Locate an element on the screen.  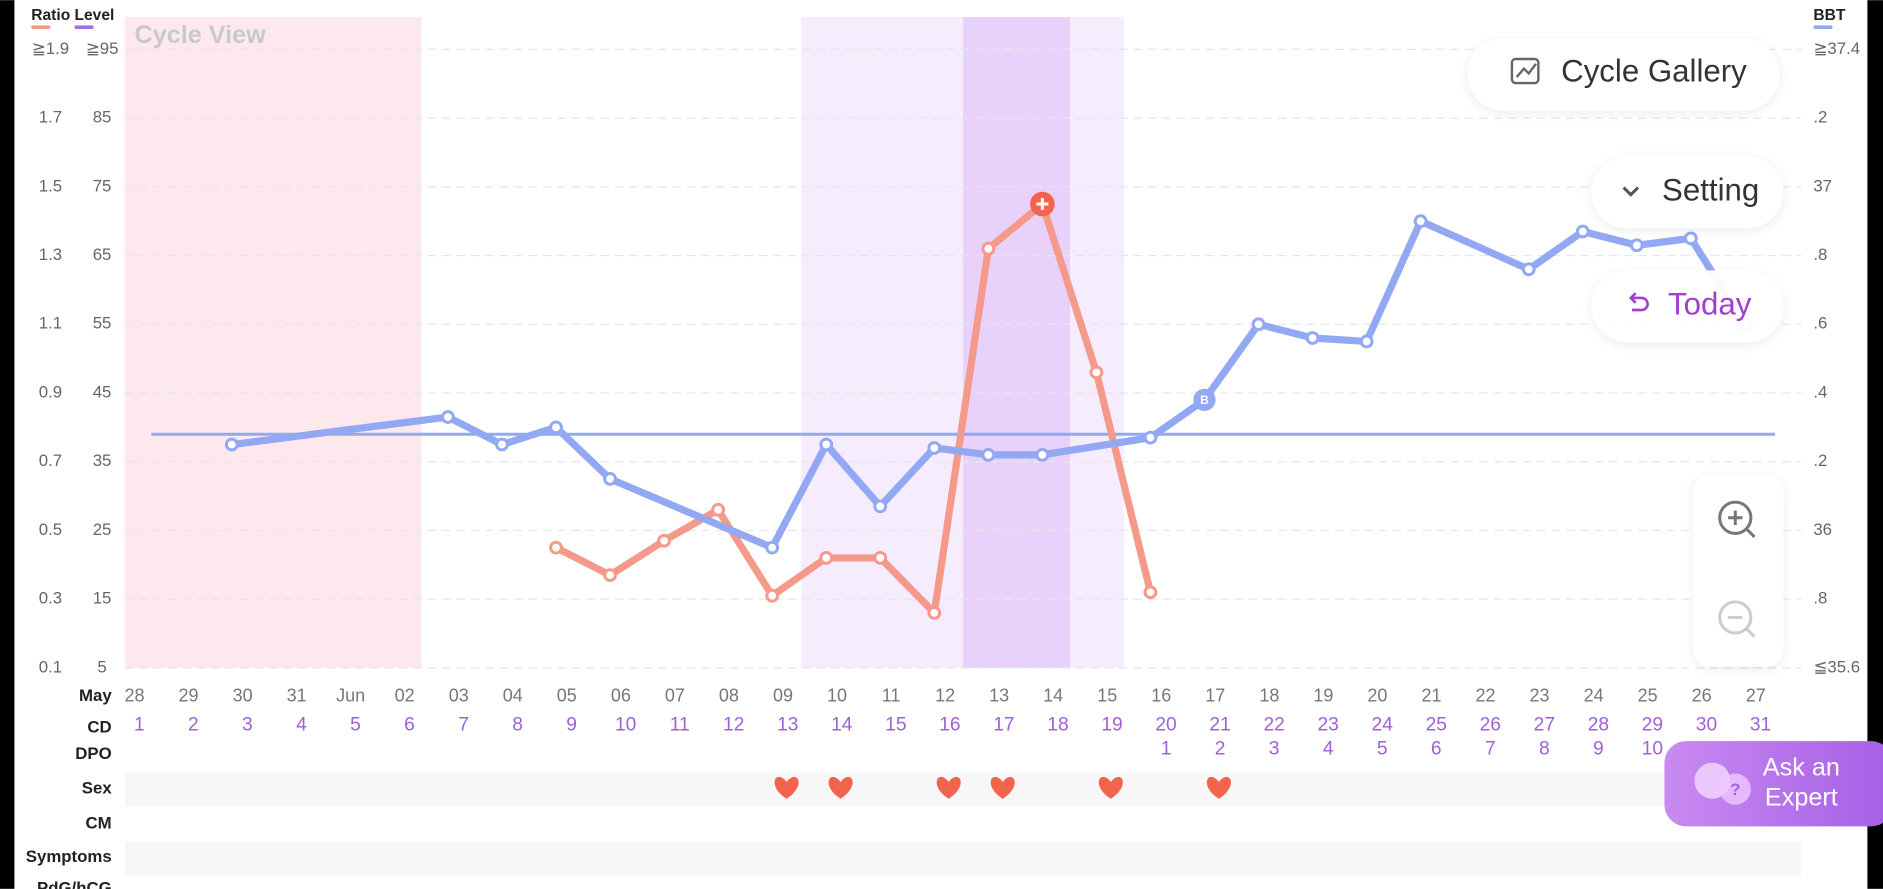
date-label: 27 is located at coordinates (1756, 695).